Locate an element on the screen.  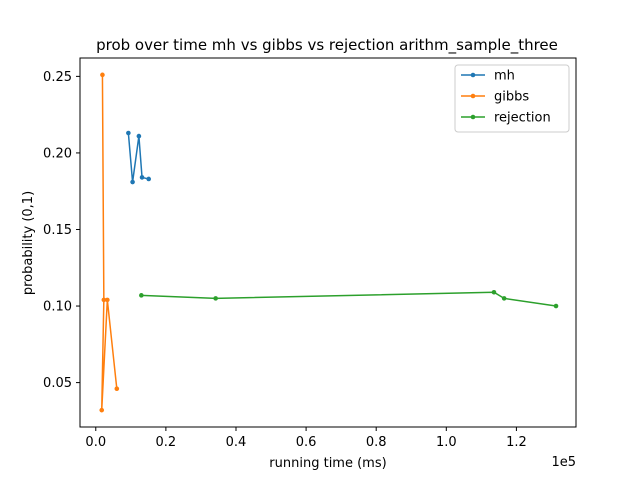
legend-marker-gibbs is located at coordinates (473, 96).